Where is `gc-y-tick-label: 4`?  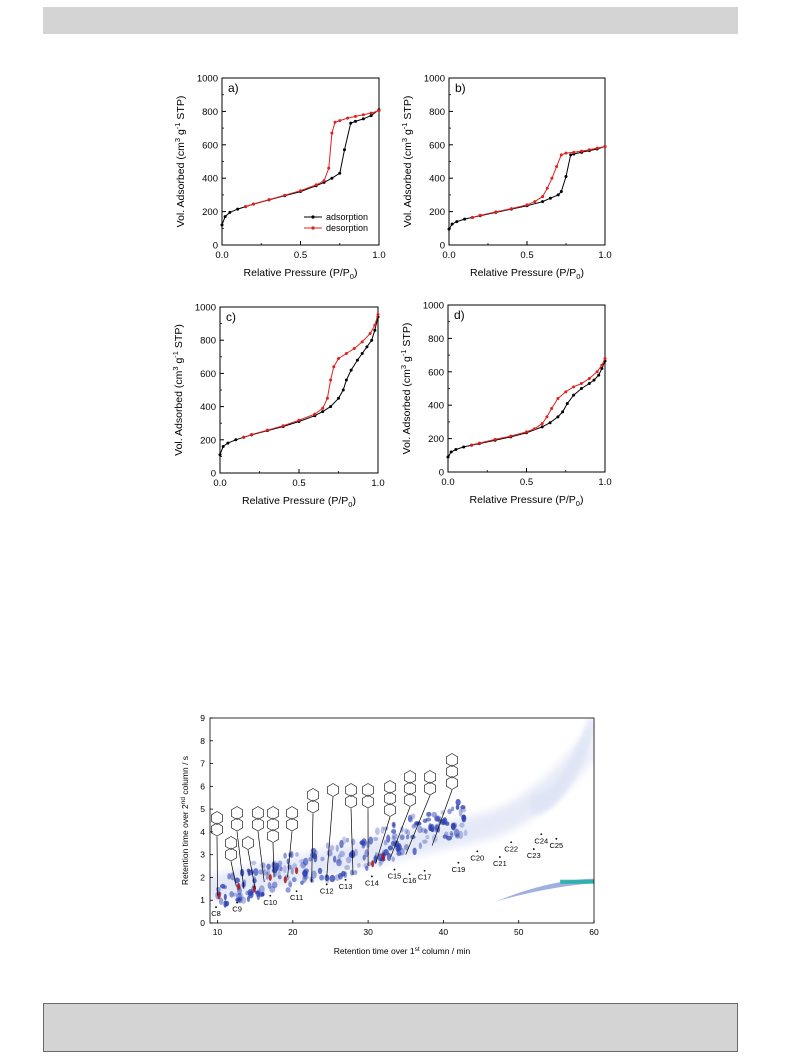
gc-y-tick-label: 4 is located at coordinates (202, 832).